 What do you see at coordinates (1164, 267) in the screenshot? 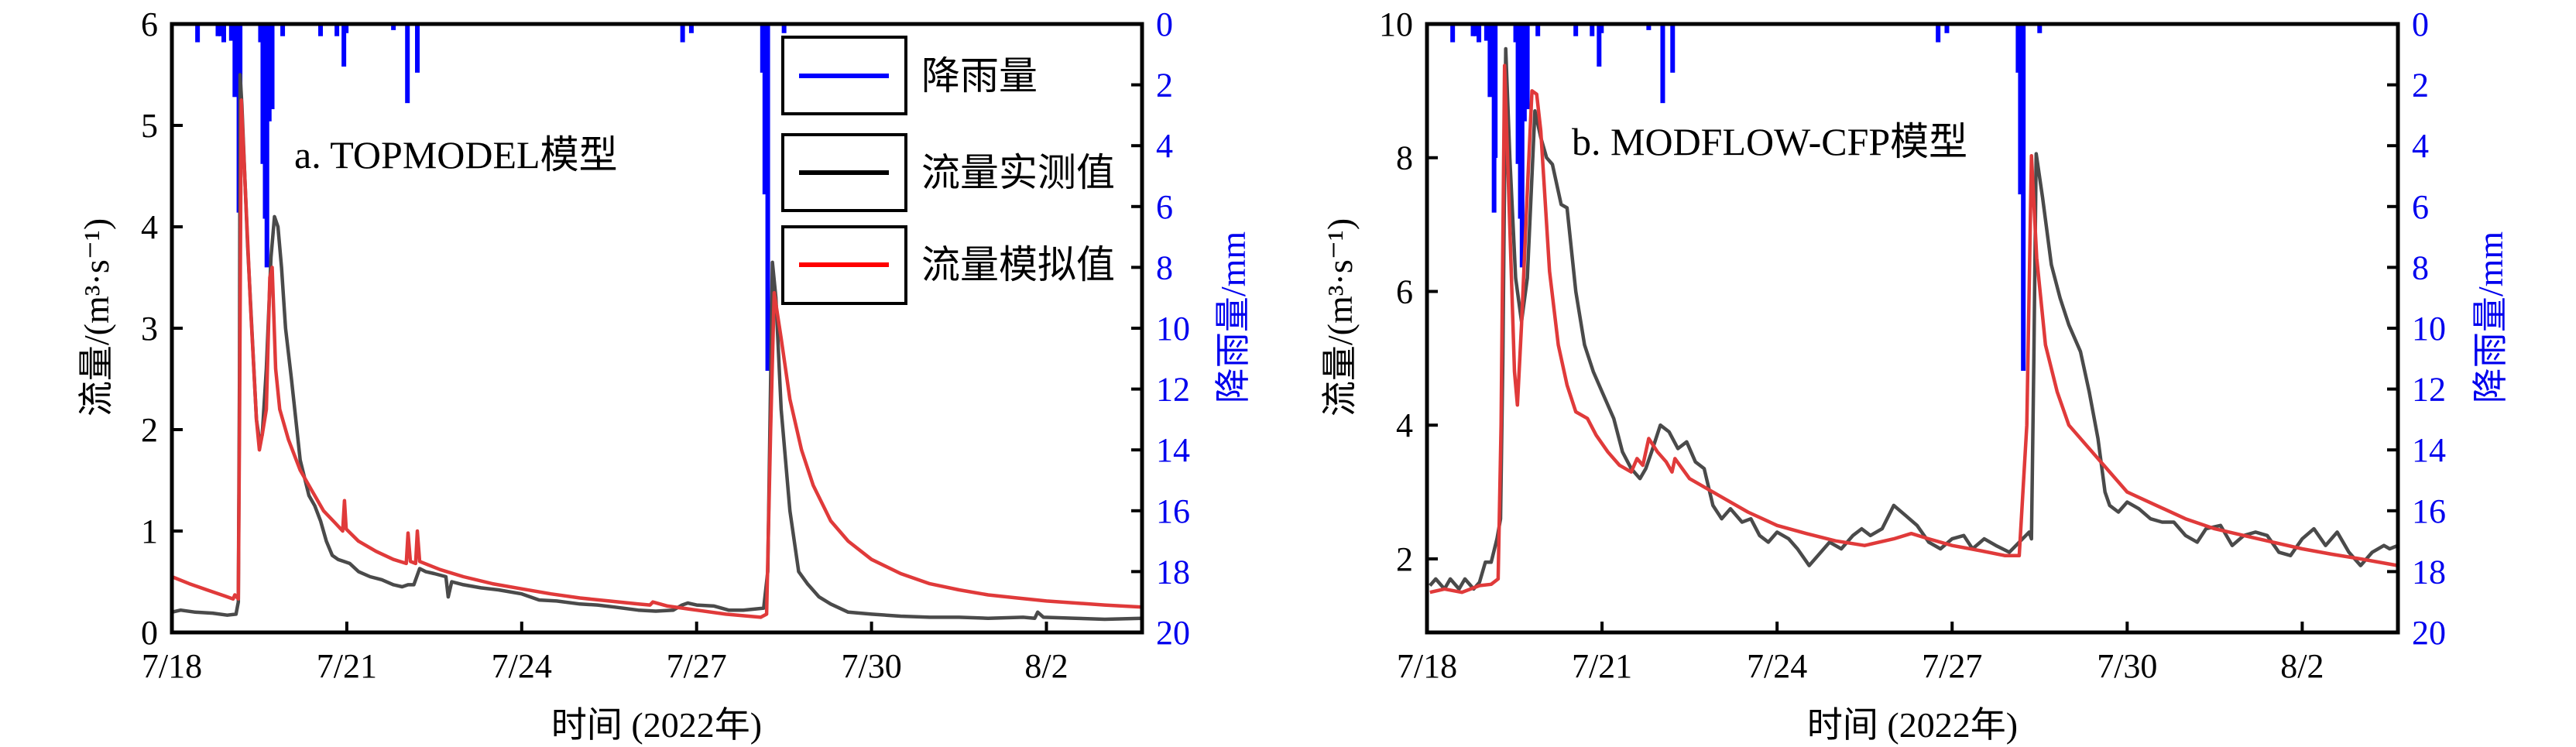
I see `y2-tick-label: 8` at bounding box center [1164, 267].